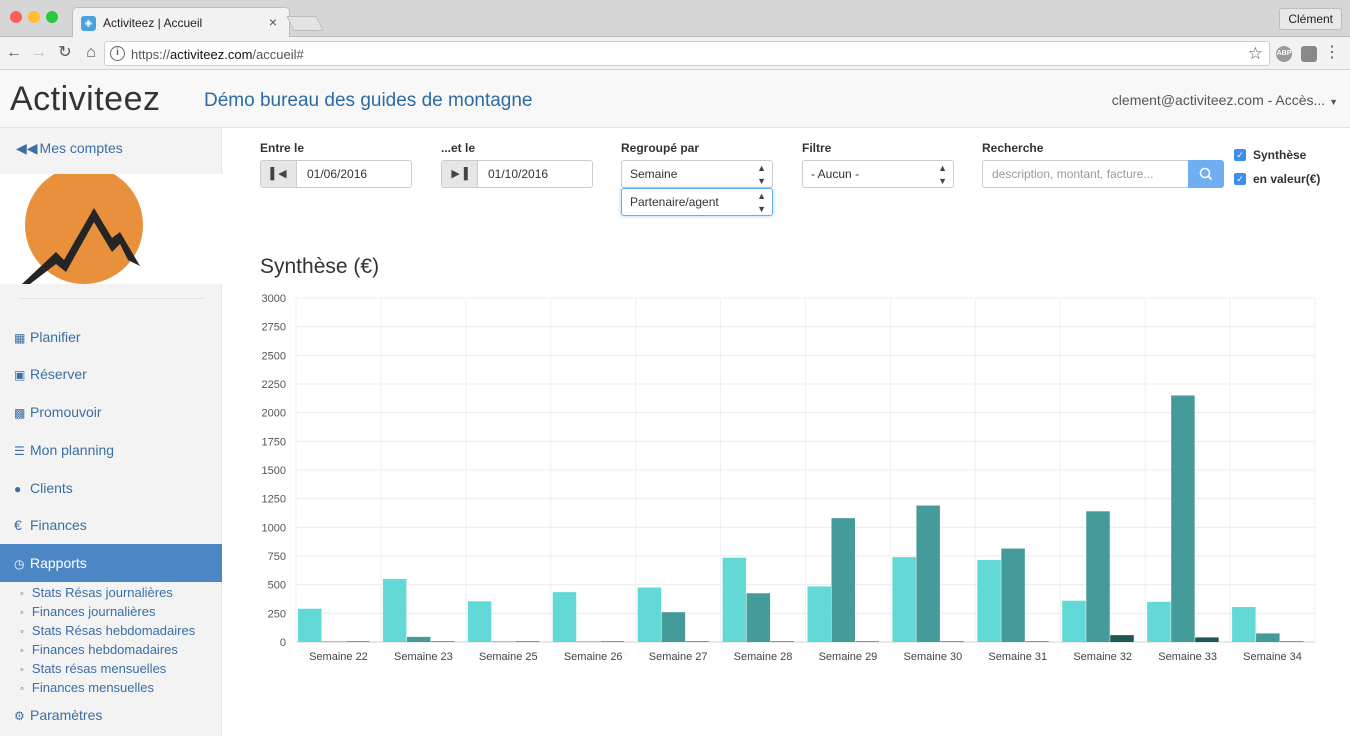  Describe the element at coordinates (111, 450) in the screenshot. I see `sidebar-item-mon-planning: ☰ Mon planning` at that location.